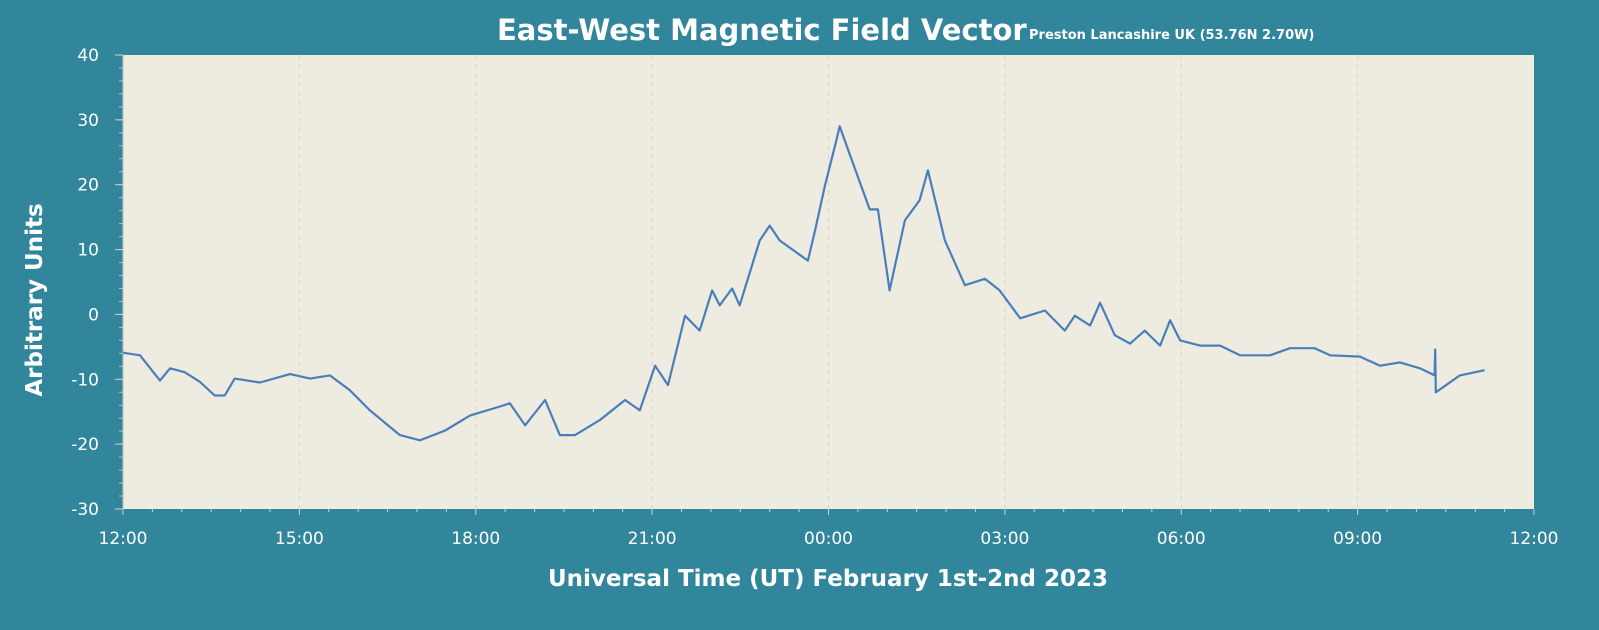  Describe the element at coordinates (1357, 539) in the screenshot. I see `x-tick-label: 09:00` at that location.